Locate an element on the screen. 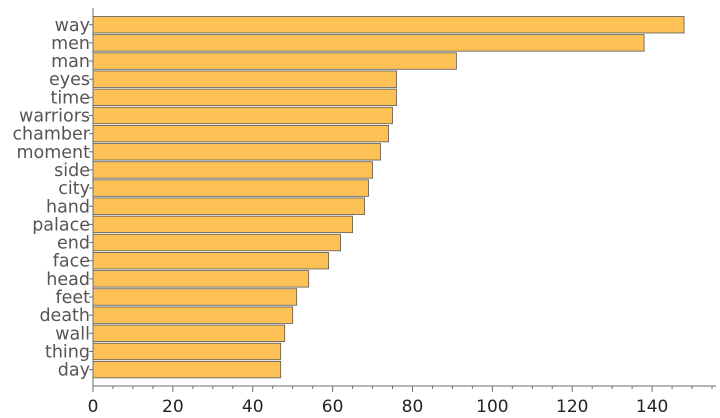  category-label-chamber: chamber is located at coordinates (51, 135).